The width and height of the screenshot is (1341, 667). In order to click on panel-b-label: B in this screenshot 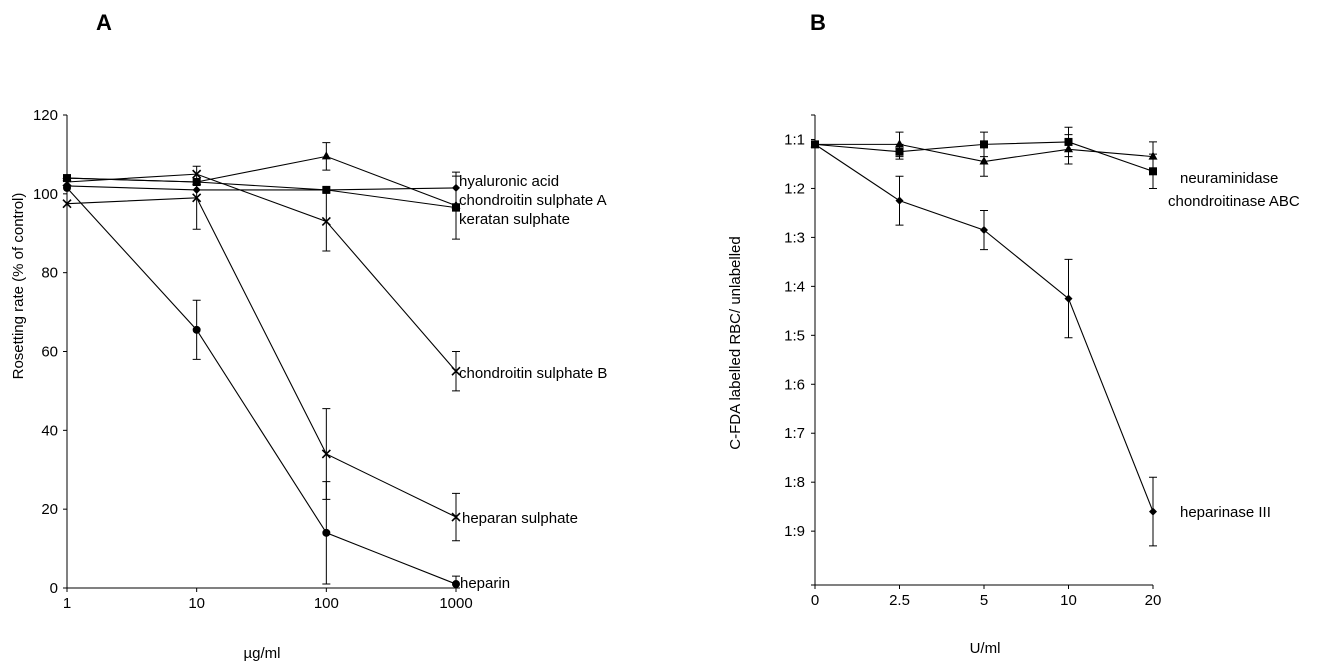, I will do `click(818, 22)`.